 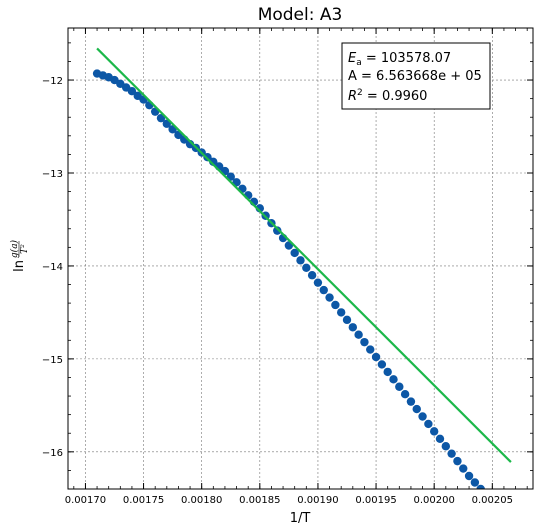 I want to click on x-axis-label: 1/T, so click(x=300, y=518).